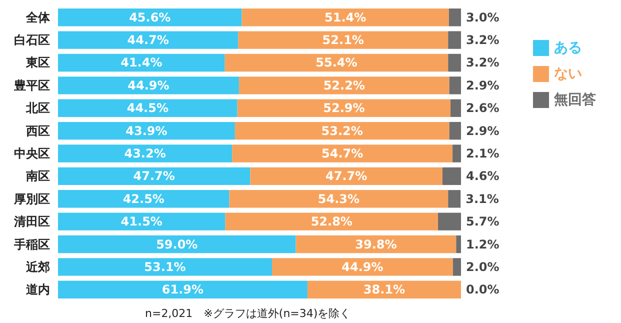 The height and width of the screenshot is (323, 621). I want to click on y-tick-label: 清田区, so click(31, 221).